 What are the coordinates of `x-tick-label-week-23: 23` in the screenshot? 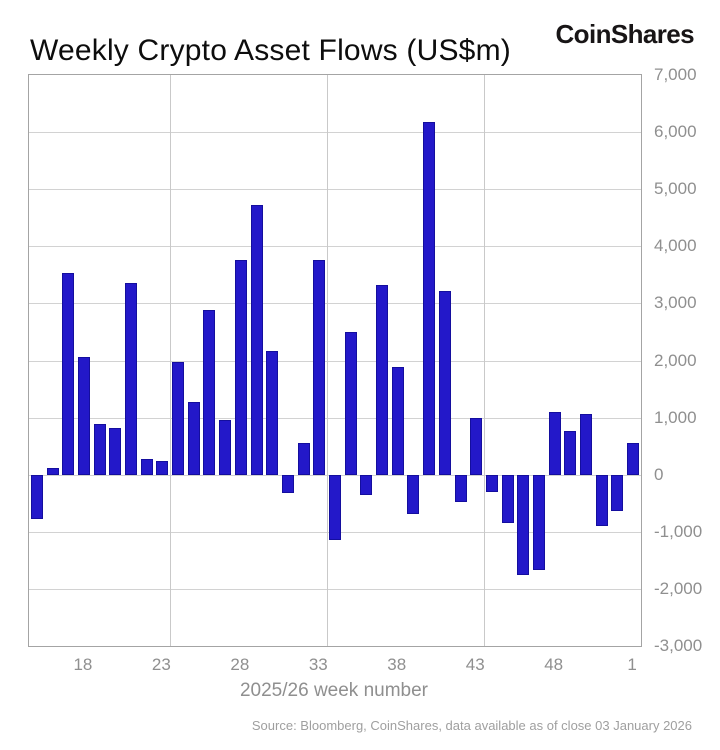 It's located at (161, 664).